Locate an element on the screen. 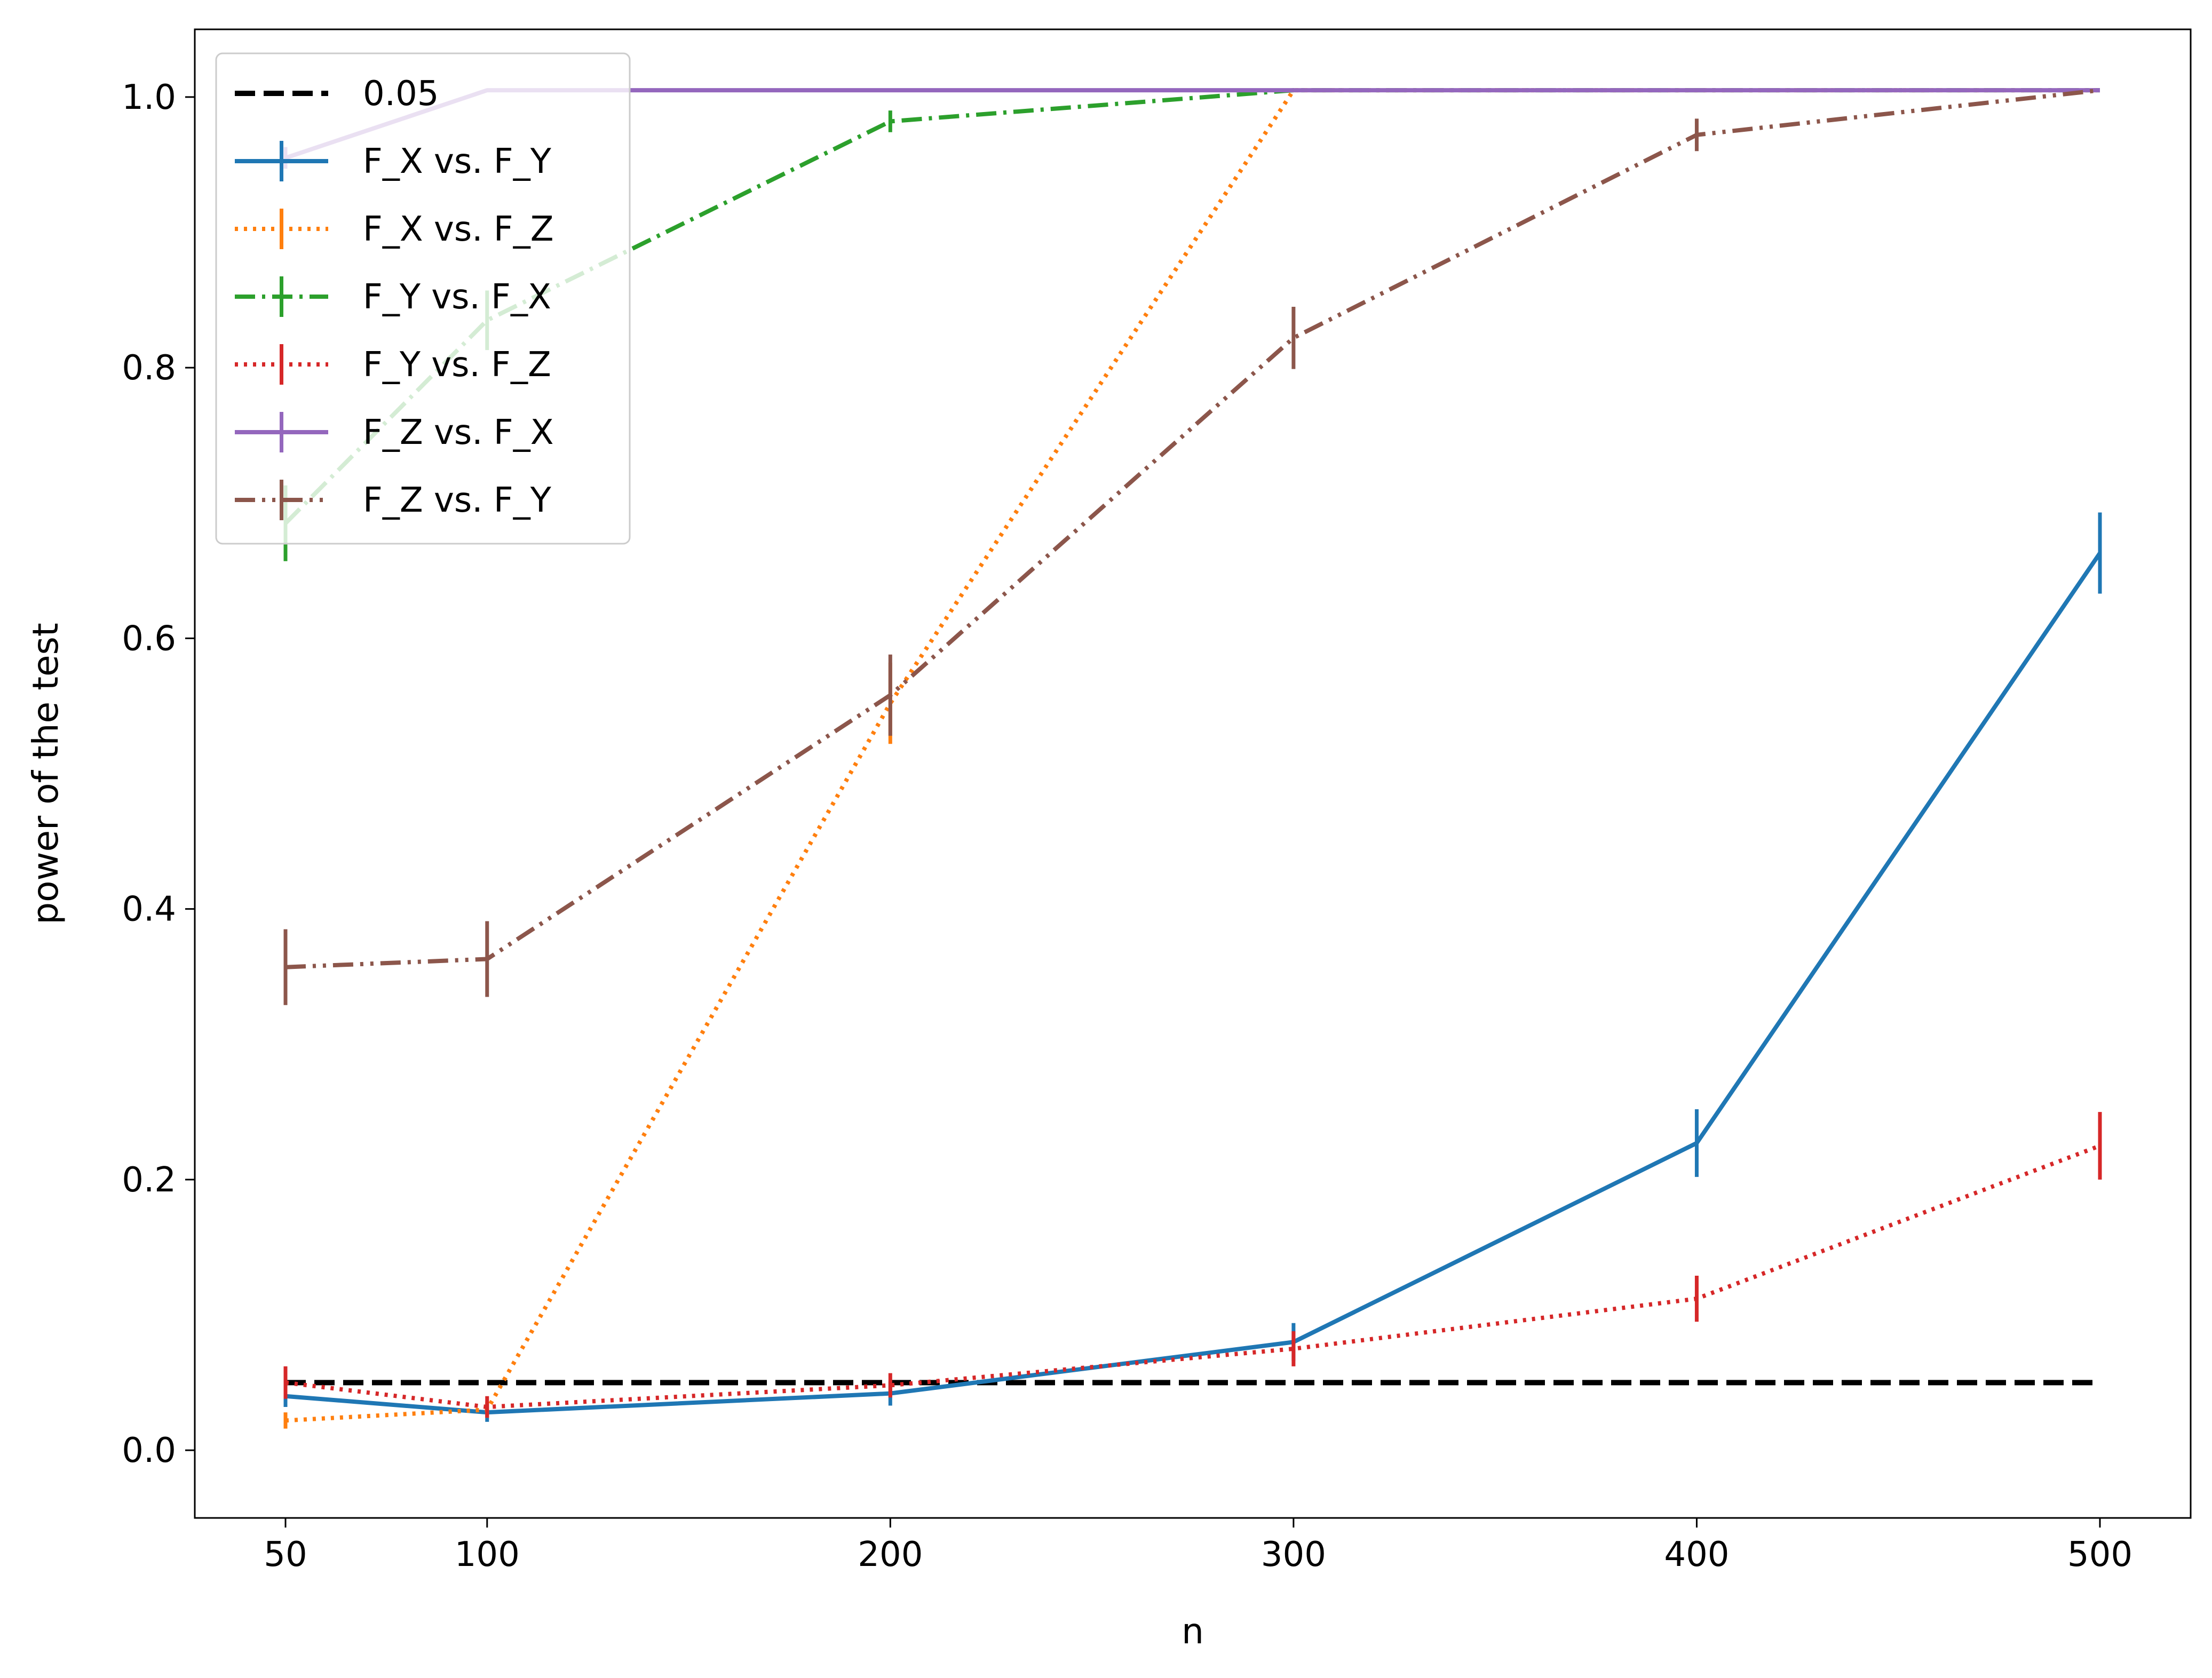  x-tick-label: 300 is located at coordinates (1293, 1554).